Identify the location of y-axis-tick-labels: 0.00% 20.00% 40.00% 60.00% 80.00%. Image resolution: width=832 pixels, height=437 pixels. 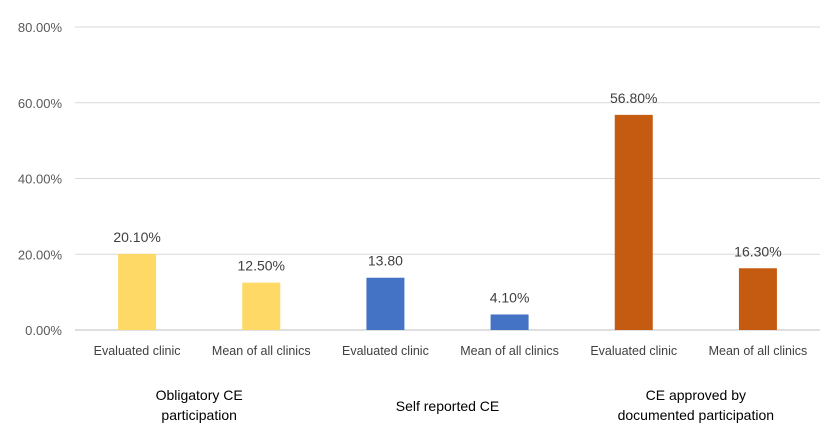
(40, 179).